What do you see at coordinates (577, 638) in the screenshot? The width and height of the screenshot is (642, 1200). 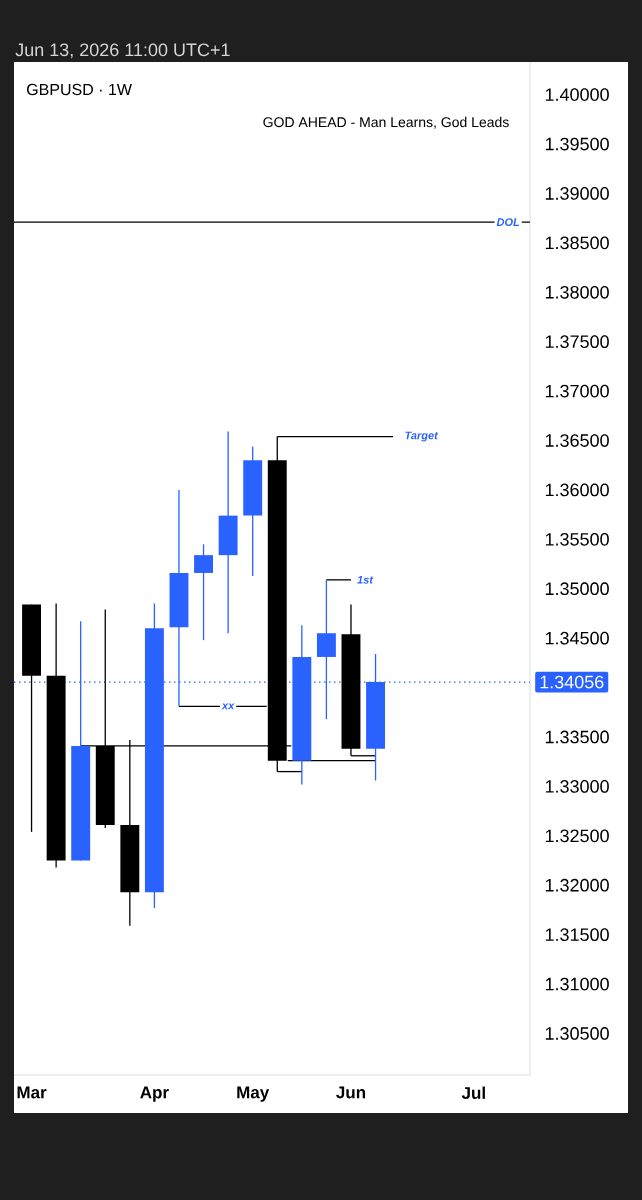 I see `y-tick-label: 1.34500` at bounding box center [577, 638].